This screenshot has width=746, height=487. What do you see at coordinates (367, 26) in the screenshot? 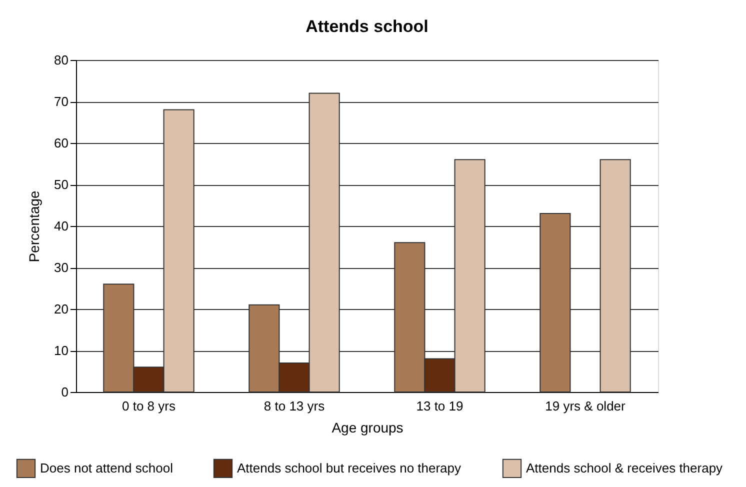
I see `chart-title: Attends school` at bounding box center [367, 26].